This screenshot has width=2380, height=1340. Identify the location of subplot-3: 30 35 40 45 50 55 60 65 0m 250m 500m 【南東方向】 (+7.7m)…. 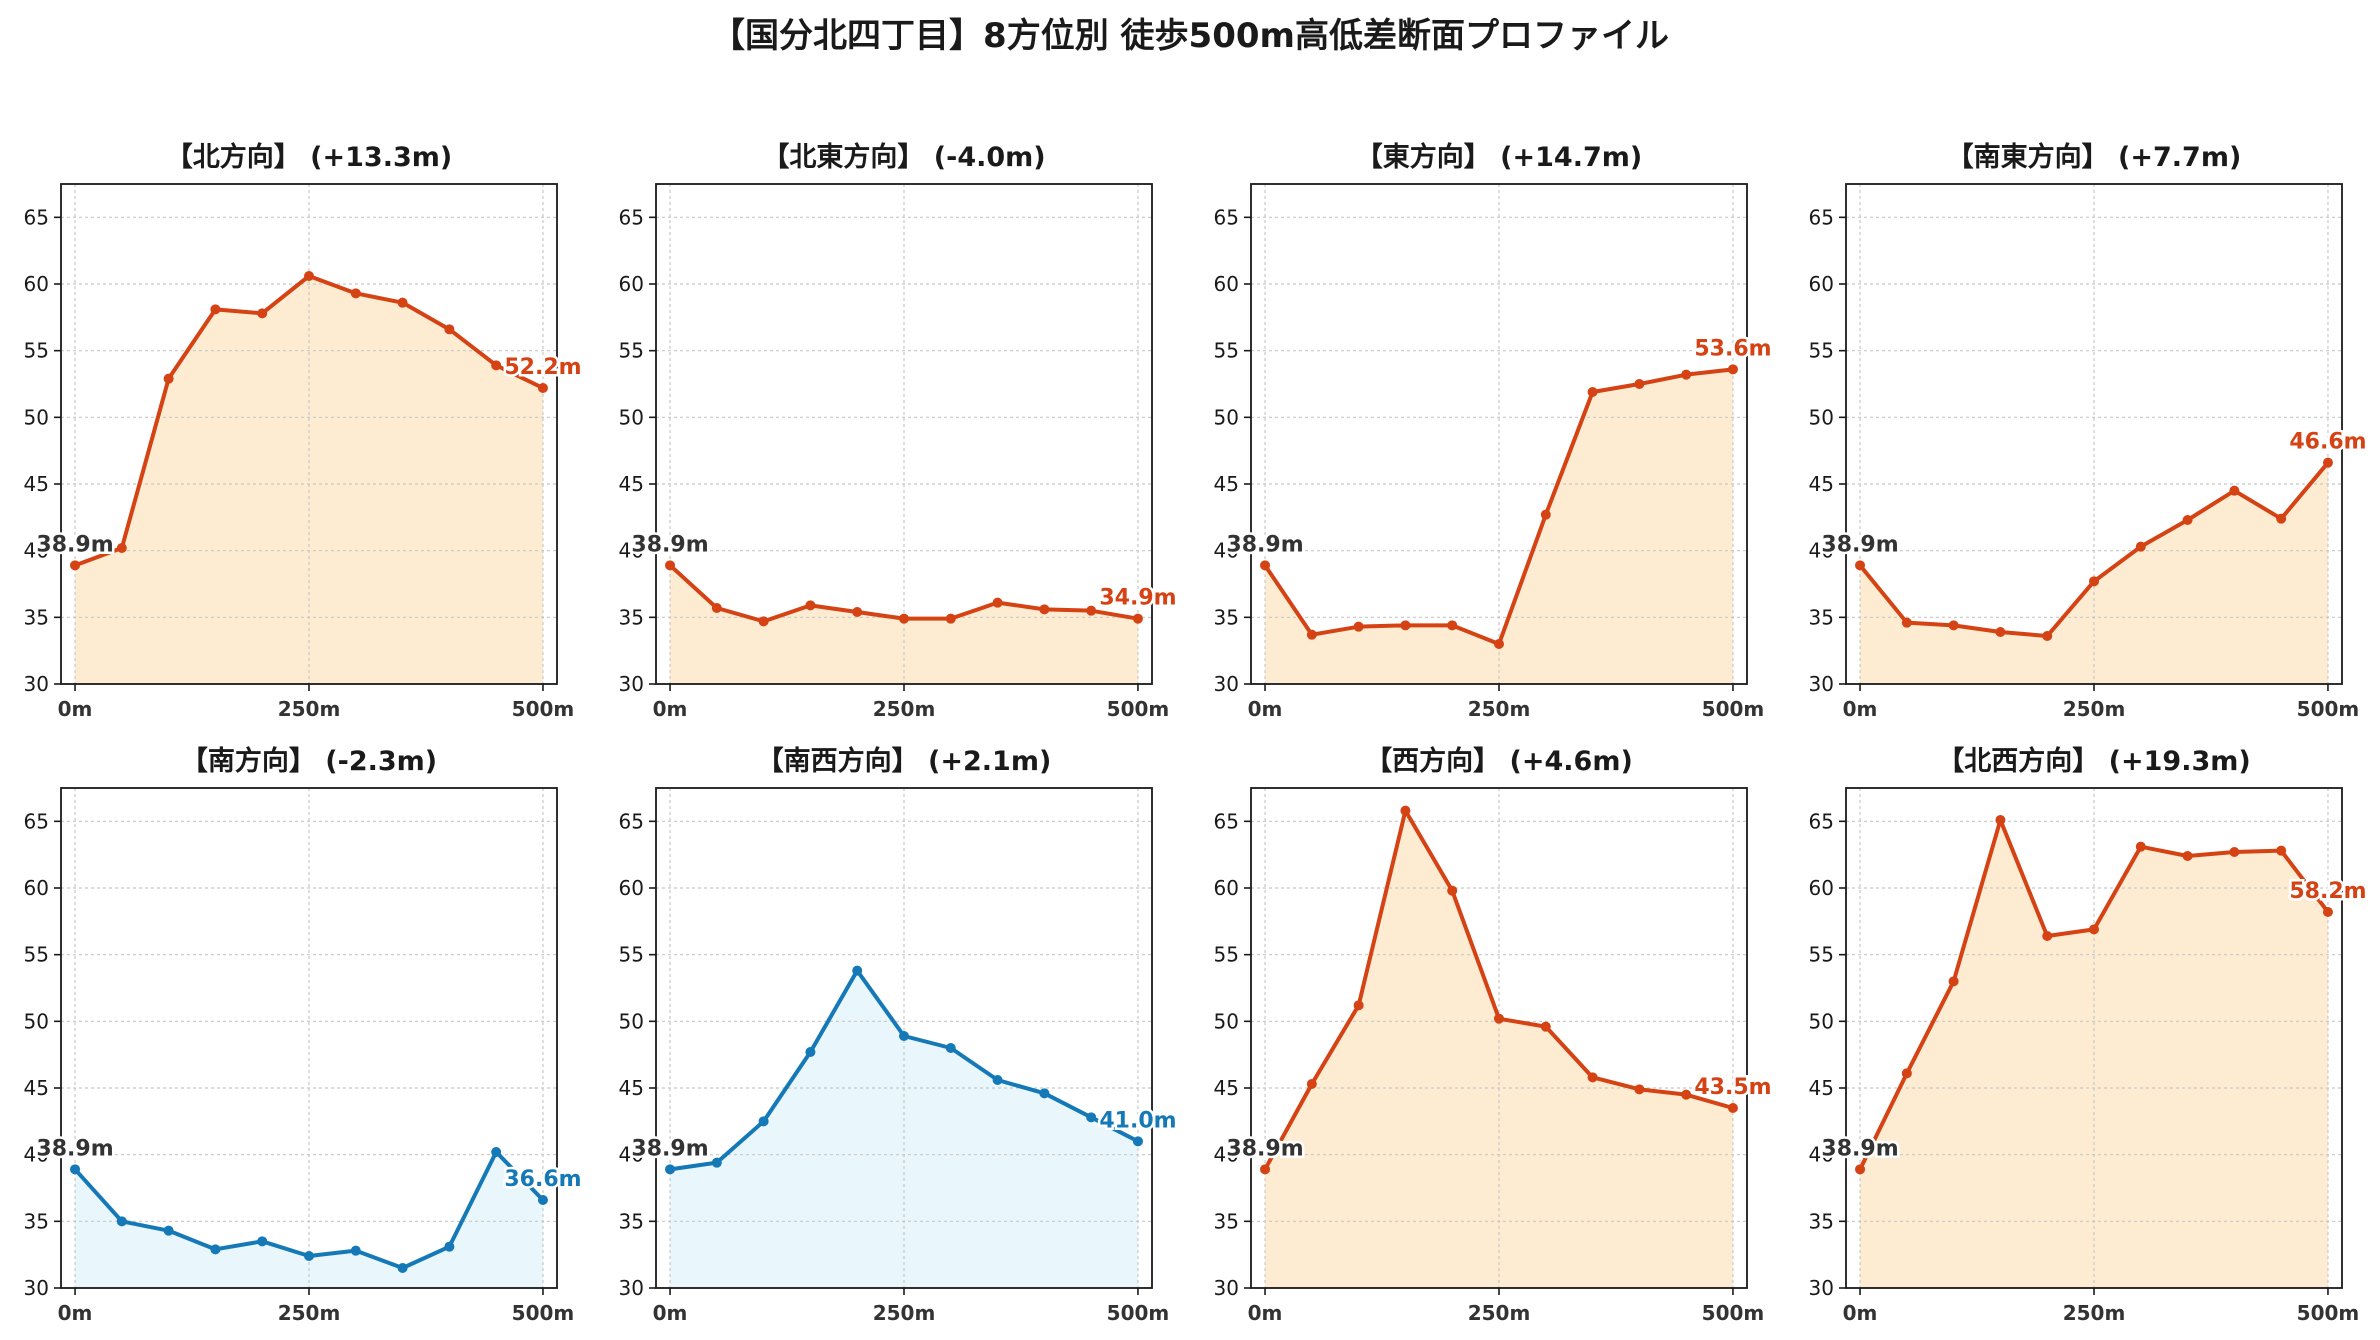
(2089, 431).